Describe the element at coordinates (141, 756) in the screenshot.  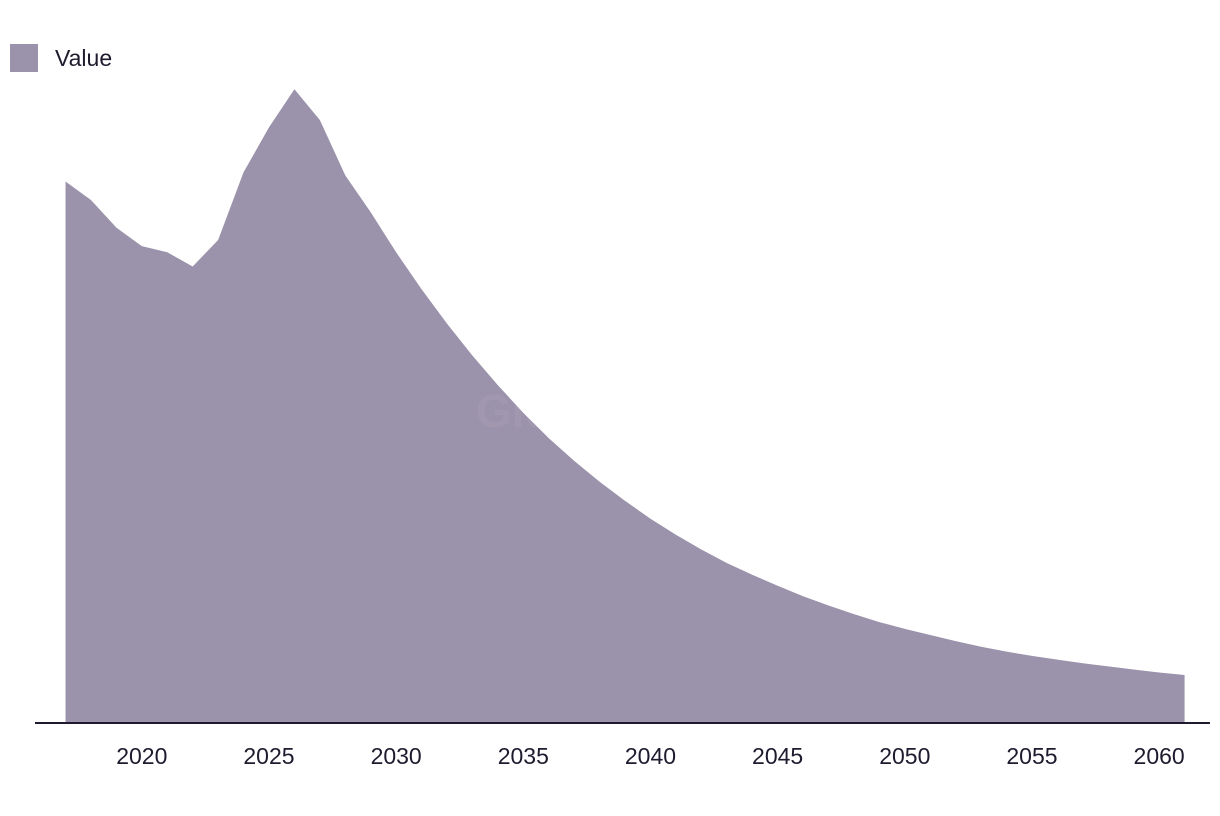
I see `x-tick-label: 2020` at that location.